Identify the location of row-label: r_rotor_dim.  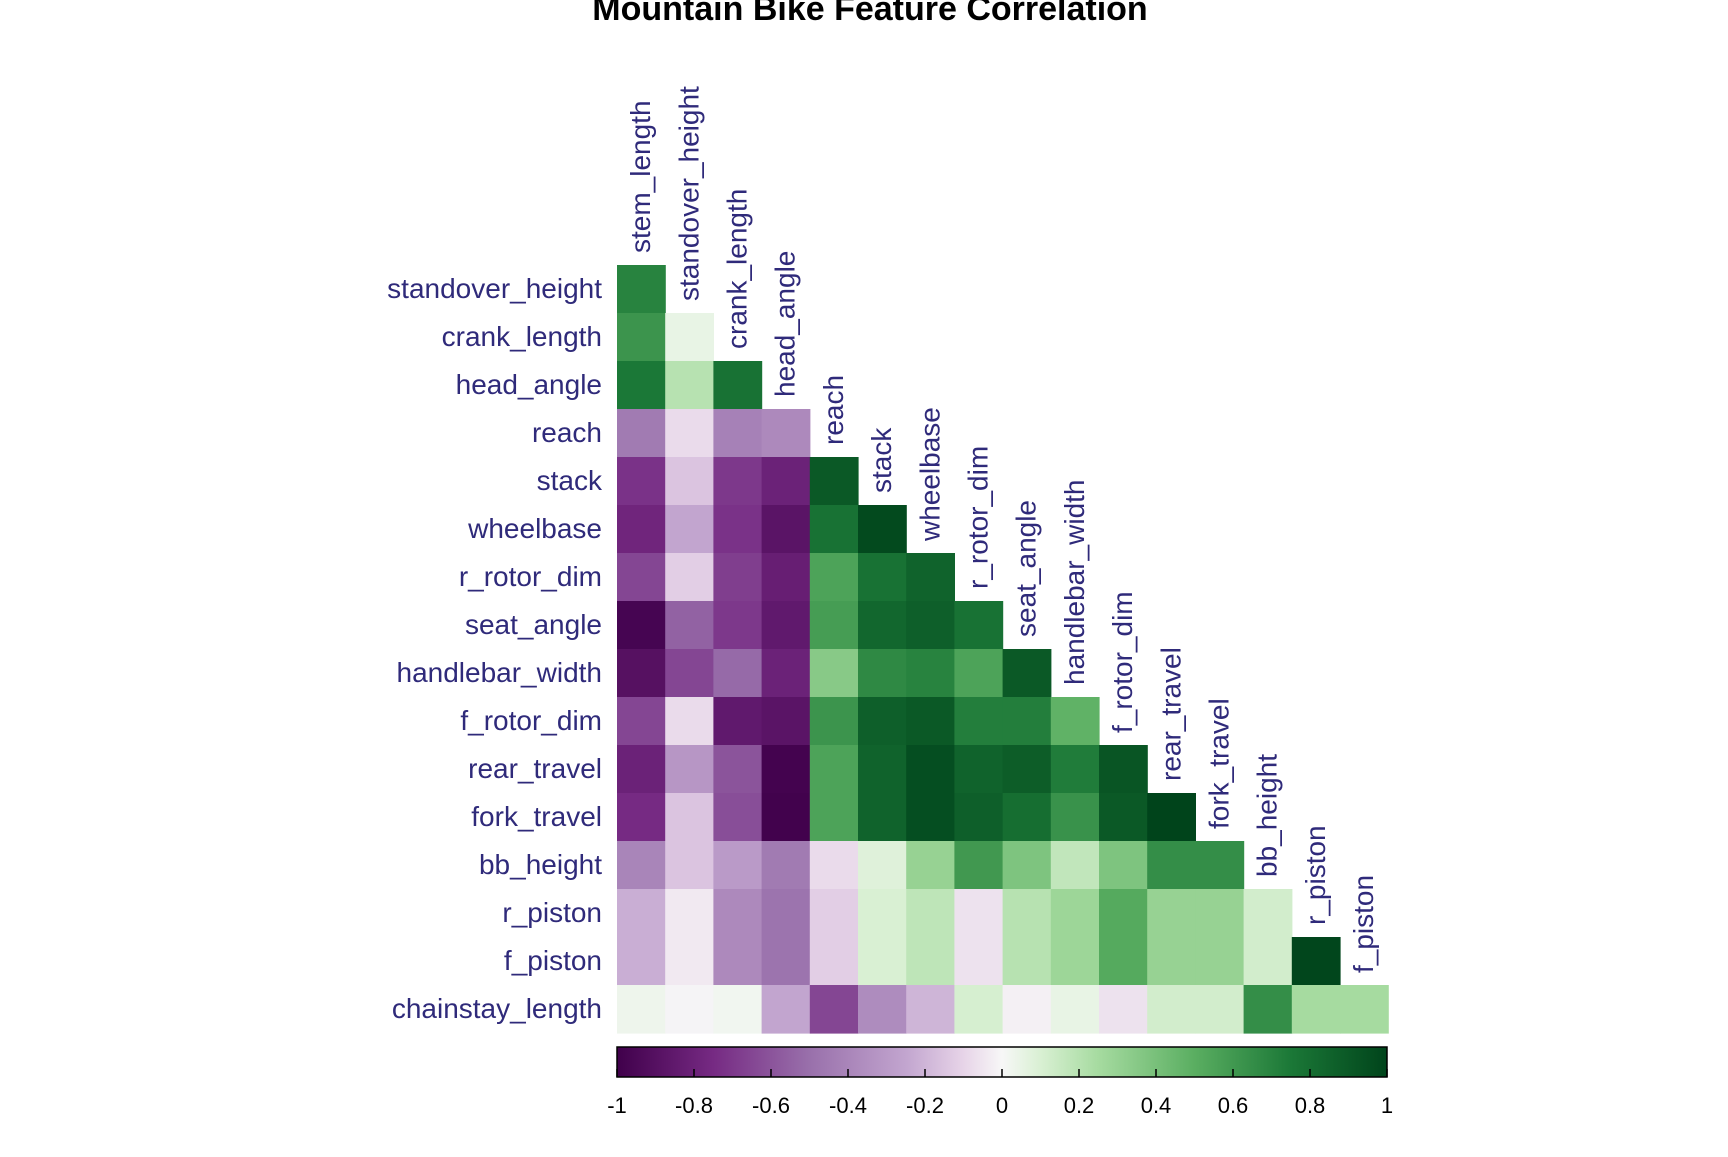
(530, 576).